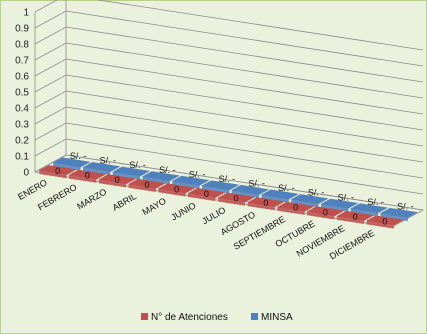 This screenshot has width=427, height=334. What do you see at coordinates (183, 211) in the screenshot?
I see `x-tick-label: JUNIO` at bounding box center [183, 211].